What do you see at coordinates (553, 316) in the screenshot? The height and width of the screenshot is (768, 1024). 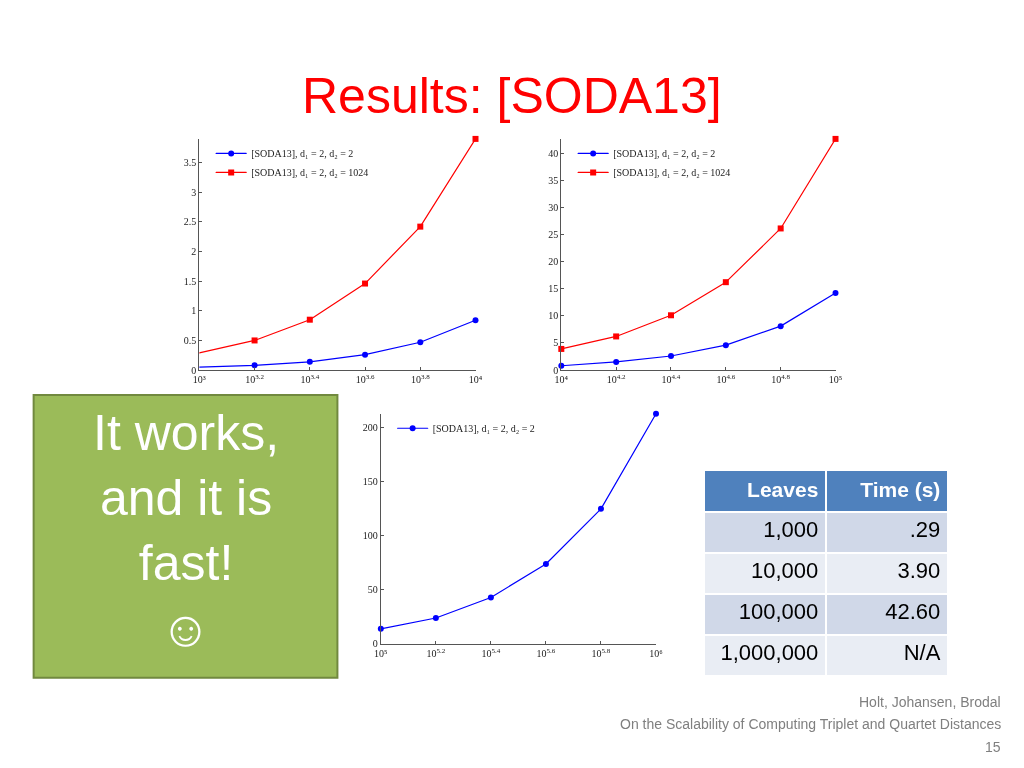 I see `y-tick-label: 10` at bounding box center [553, 316].